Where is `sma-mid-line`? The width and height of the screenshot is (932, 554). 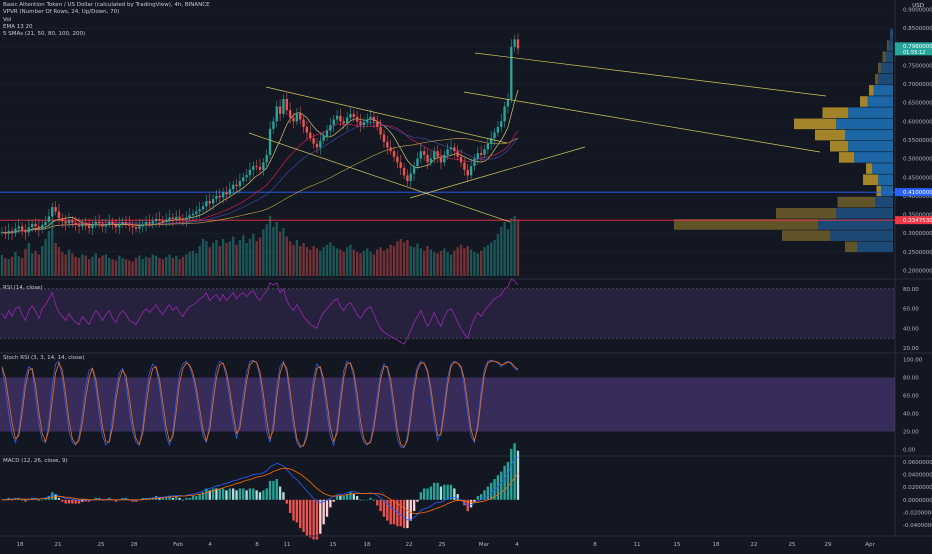 sma-mid-line is located at coordinates (260, 178).